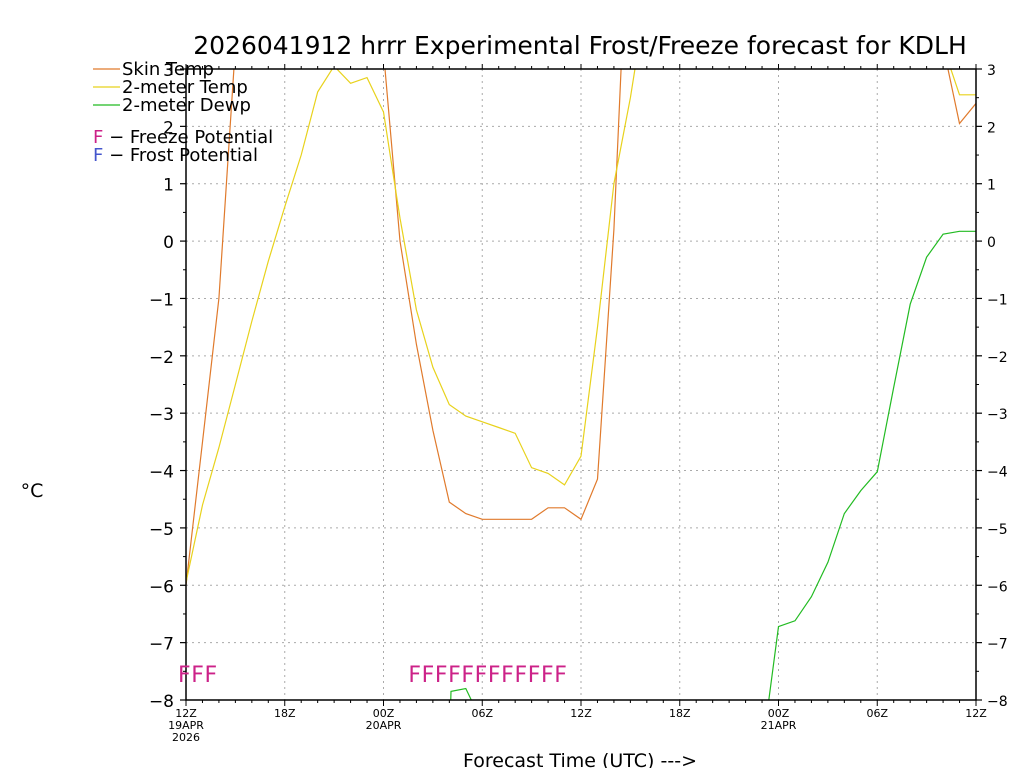  What do you see at coordinates (487, 675) in the screenshot?
I see `freeze-flag-group: FFFFFFFFFFFF` at bounding box center [487, 675].